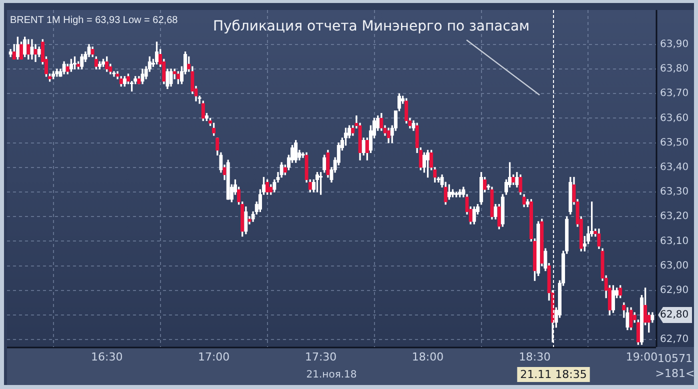  What do you see at coordinates (674, 69) in the screenshot?
I see `y-tick-label: 63,80` at bounding box center [674, 69].